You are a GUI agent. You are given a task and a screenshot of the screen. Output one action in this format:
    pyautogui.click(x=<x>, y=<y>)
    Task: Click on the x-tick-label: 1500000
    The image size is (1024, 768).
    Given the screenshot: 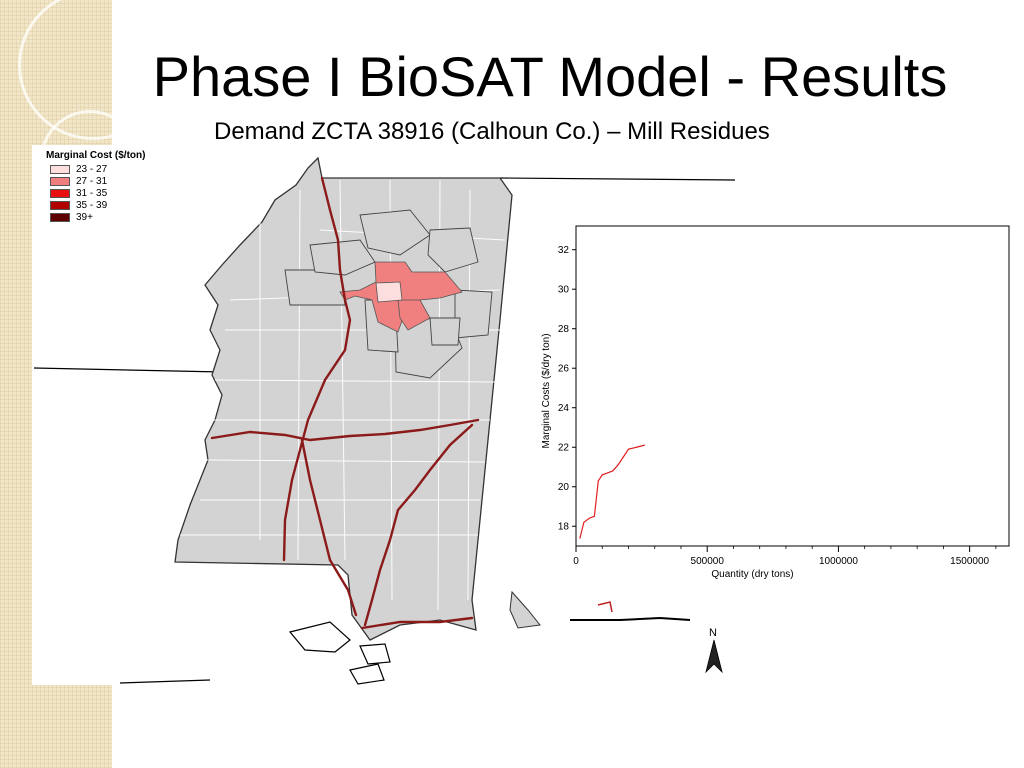 What is the action you would take?
    pyautogui.click(x=969, y=561)
    